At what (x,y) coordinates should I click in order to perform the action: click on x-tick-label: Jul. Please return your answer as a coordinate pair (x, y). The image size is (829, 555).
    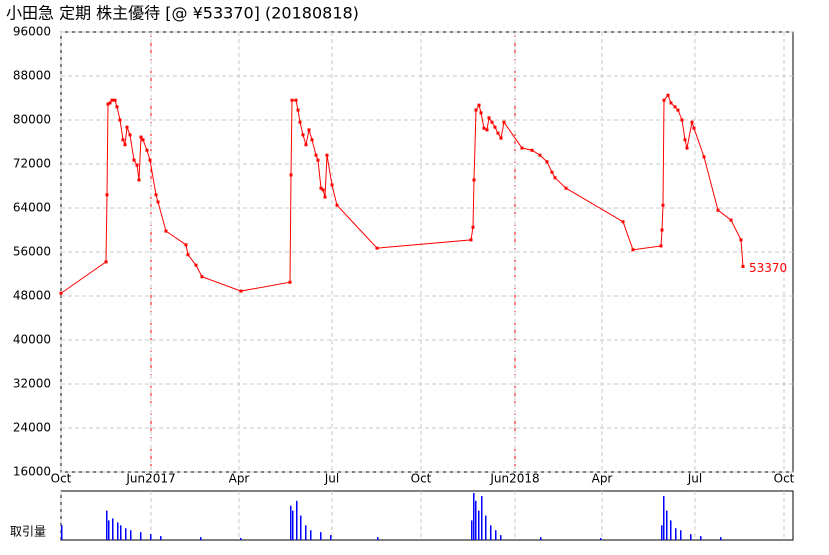
    Looking at the image, I should click on (694, 479).